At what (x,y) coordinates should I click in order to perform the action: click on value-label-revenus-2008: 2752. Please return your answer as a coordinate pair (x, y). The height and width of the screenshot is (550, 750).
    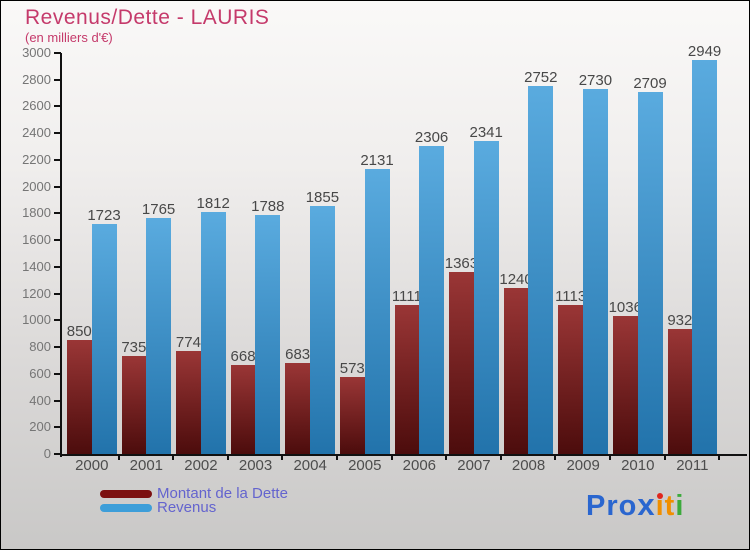
    Looking at the image, I should click on (541, 78).